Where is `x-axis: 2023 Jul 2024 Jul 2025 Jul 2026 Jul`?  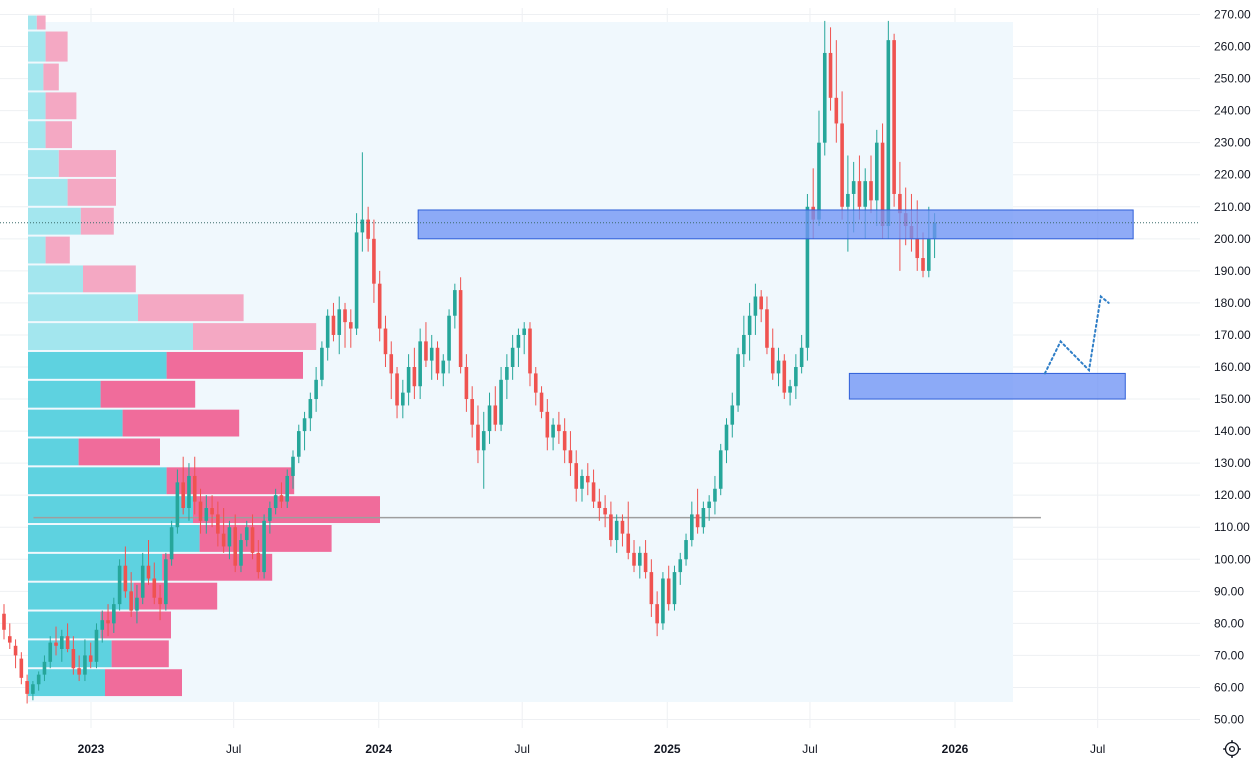
x-axis: 2023 Jul 2024 Jul 2025 Jul 2026 Jul is located at coordinates (592, 749).